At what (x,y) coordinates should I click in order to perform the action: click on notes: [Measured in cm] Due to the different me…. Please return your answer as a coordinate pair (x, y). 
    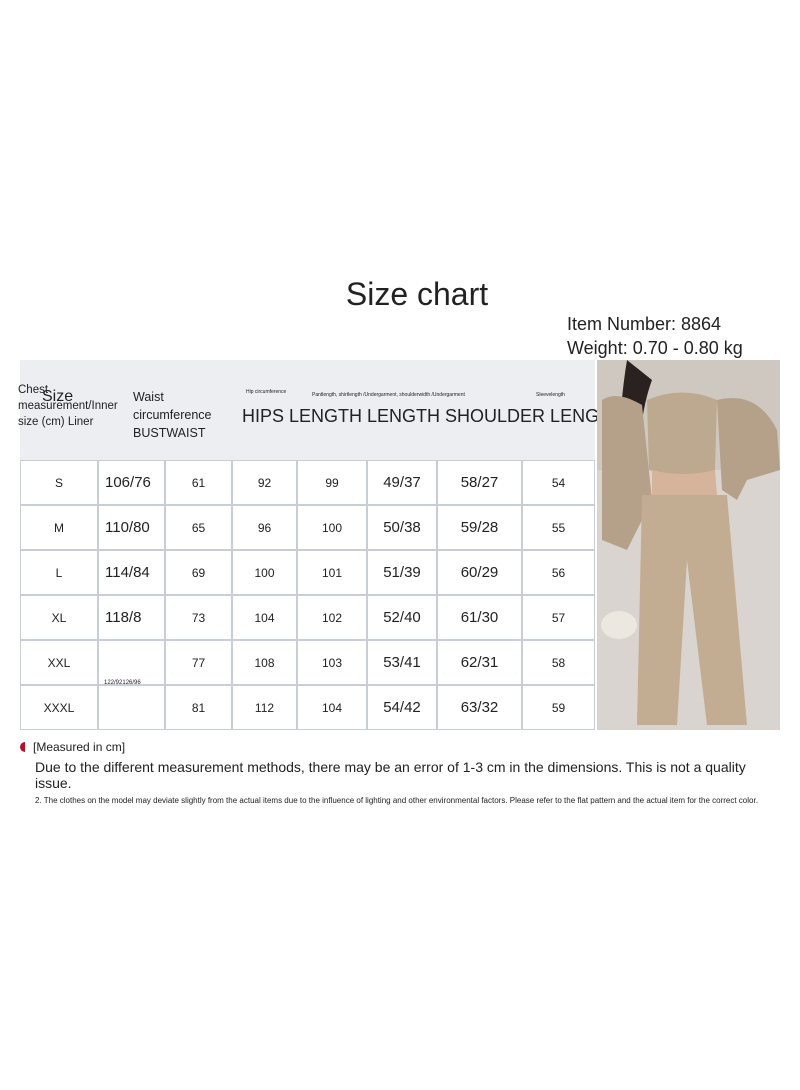
    Looking at the image, I should click on (400, 773).